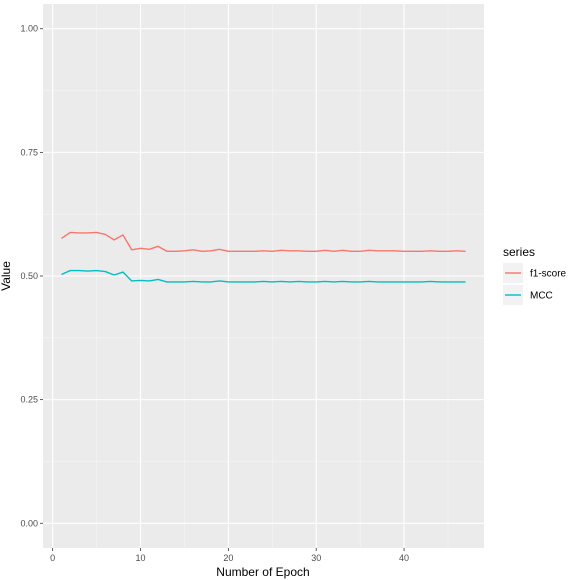  Describe the element at coordinates (29, 523) in the screenshot. I see `y-tick-label: 0.00` at that location.